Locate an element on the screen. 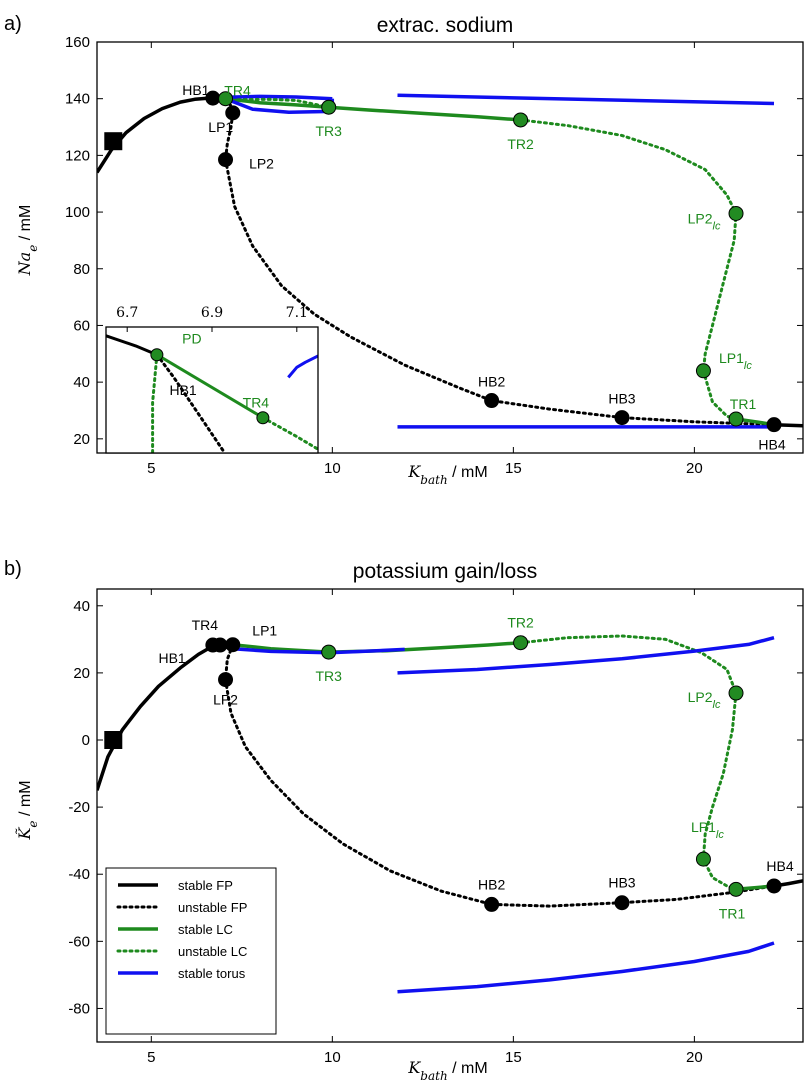  y-tick-label: 100 is located at coordinates (77, 212).